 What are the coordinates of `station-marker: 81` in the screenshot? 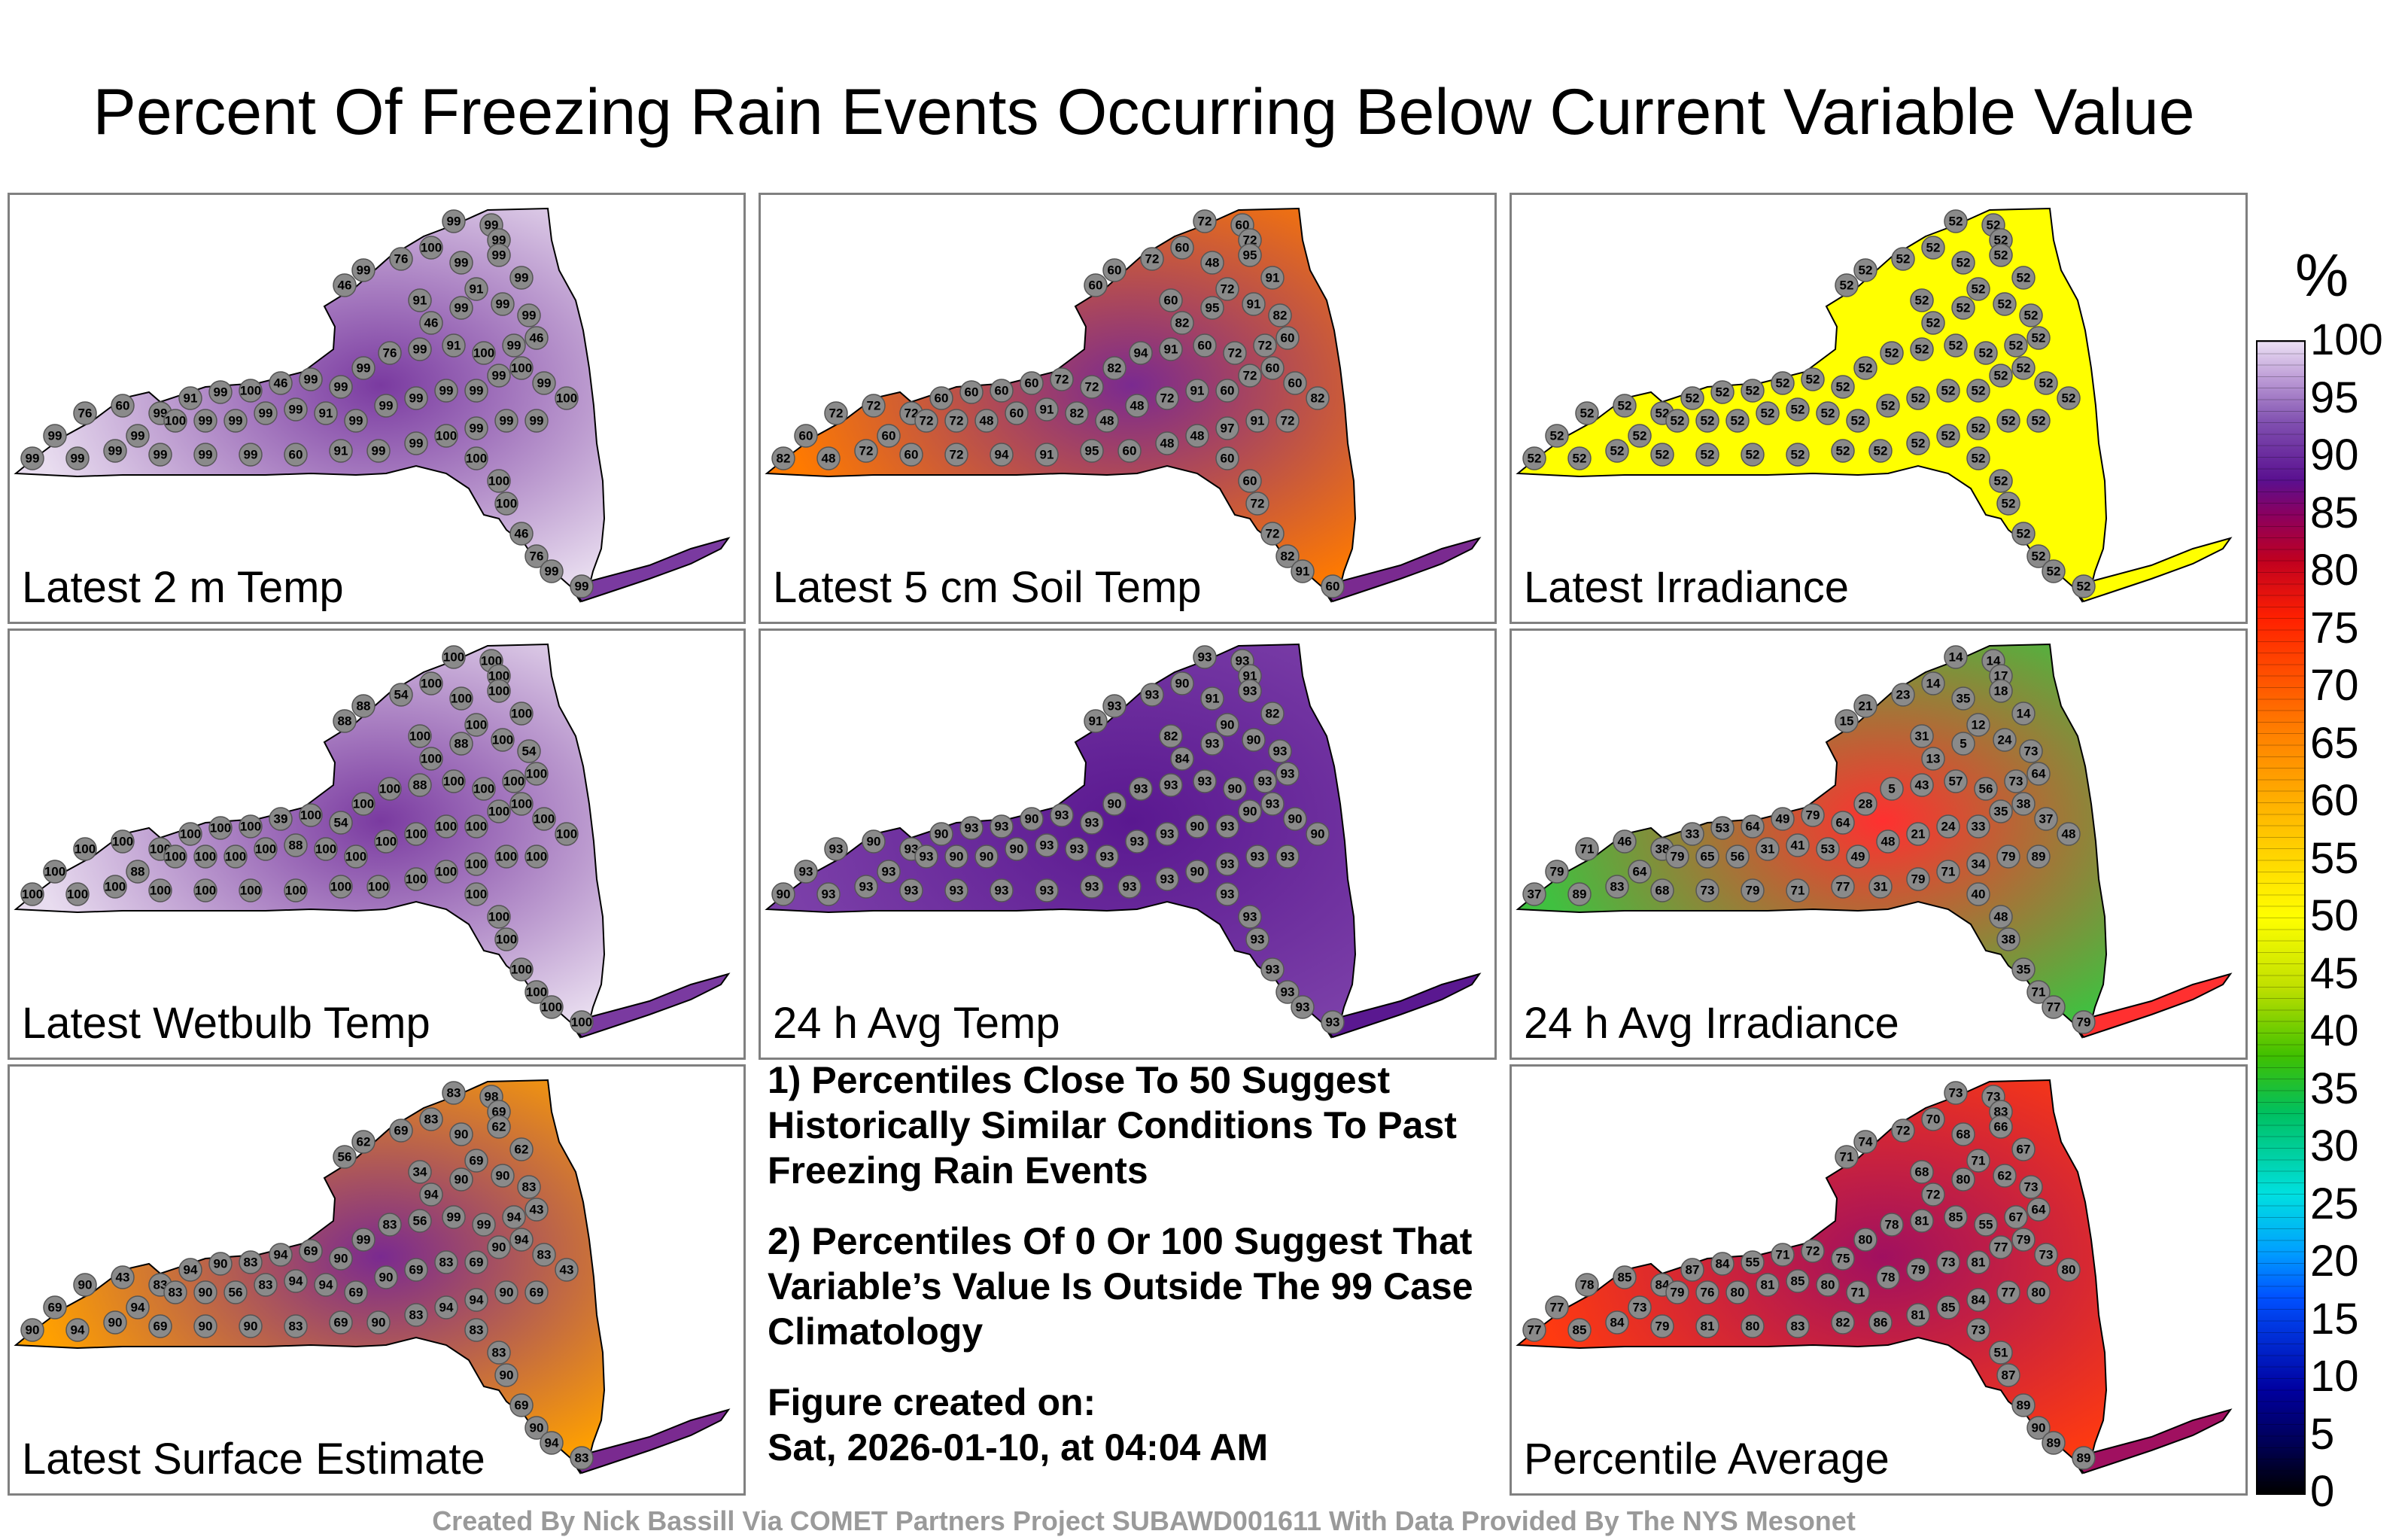 It's located at (1978, 1262).